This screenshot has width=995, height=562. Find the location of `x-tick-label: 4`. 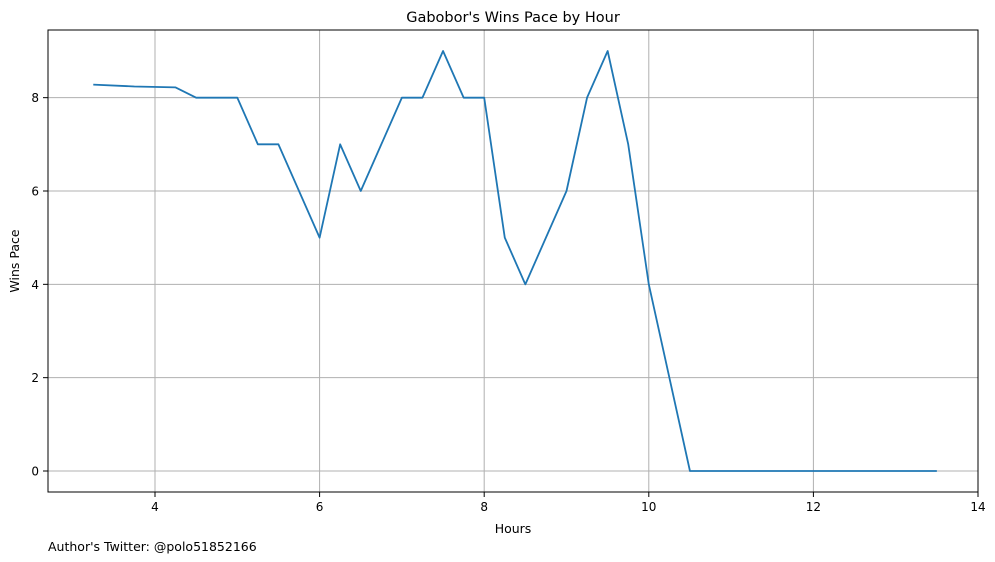

x-tick-label: 4 is located at coordinates (155, 507).